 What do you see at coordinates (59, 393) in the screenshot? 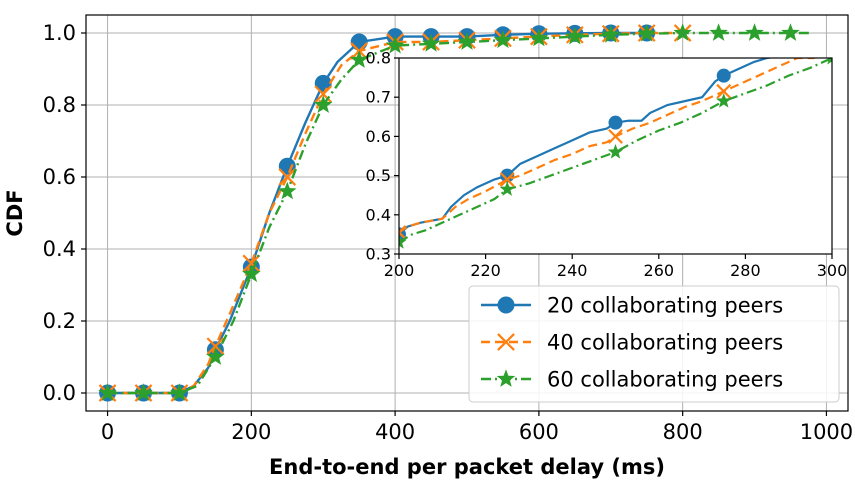
I see `y-tick-label: 0.0` at bounding box center [59, 393].